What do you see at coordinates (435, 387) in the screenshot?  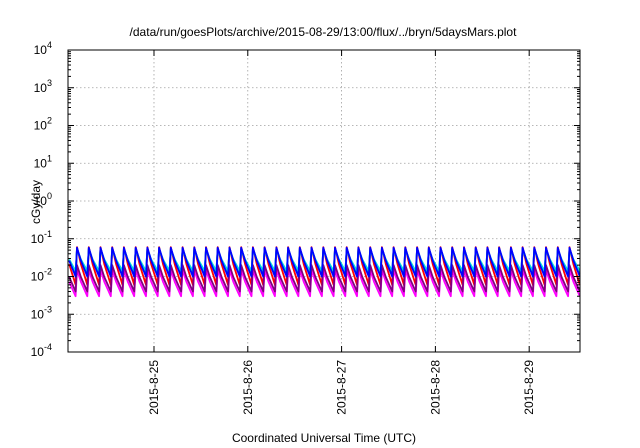 I see `x-tick-label: 2015-8-28` at bounding box center [435, 387].